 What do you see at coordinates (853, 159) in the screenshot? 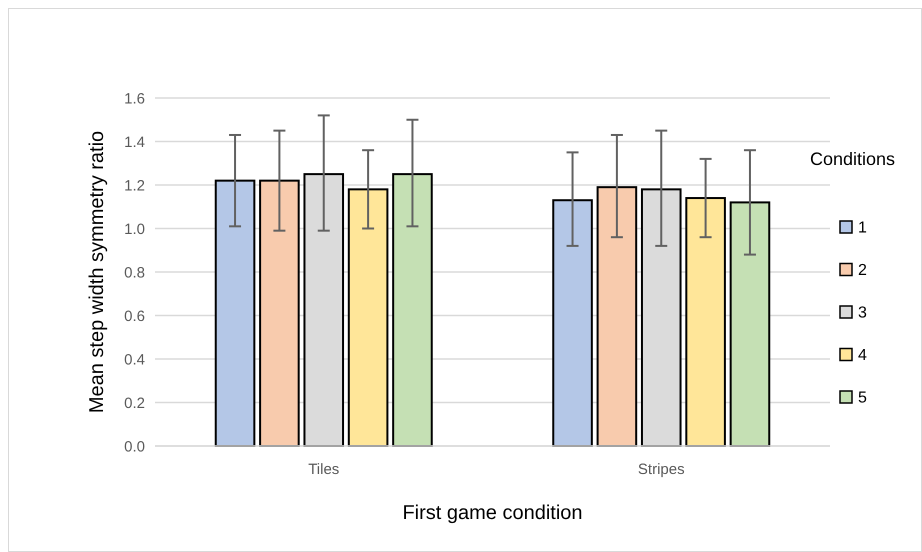
I see `legend-title: Conditions` at bounding box center [853, 159].